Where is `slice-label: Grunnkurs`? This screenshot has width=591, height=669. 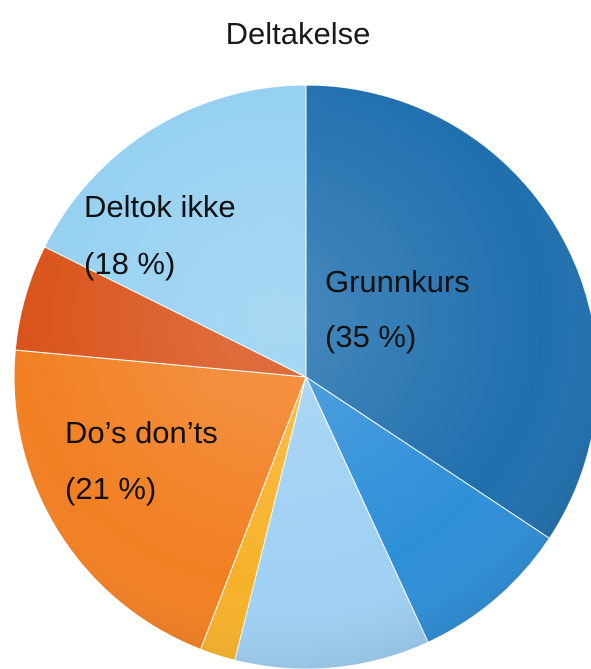
slice-label: Grunnkurs is located at coordinates (397, 281).